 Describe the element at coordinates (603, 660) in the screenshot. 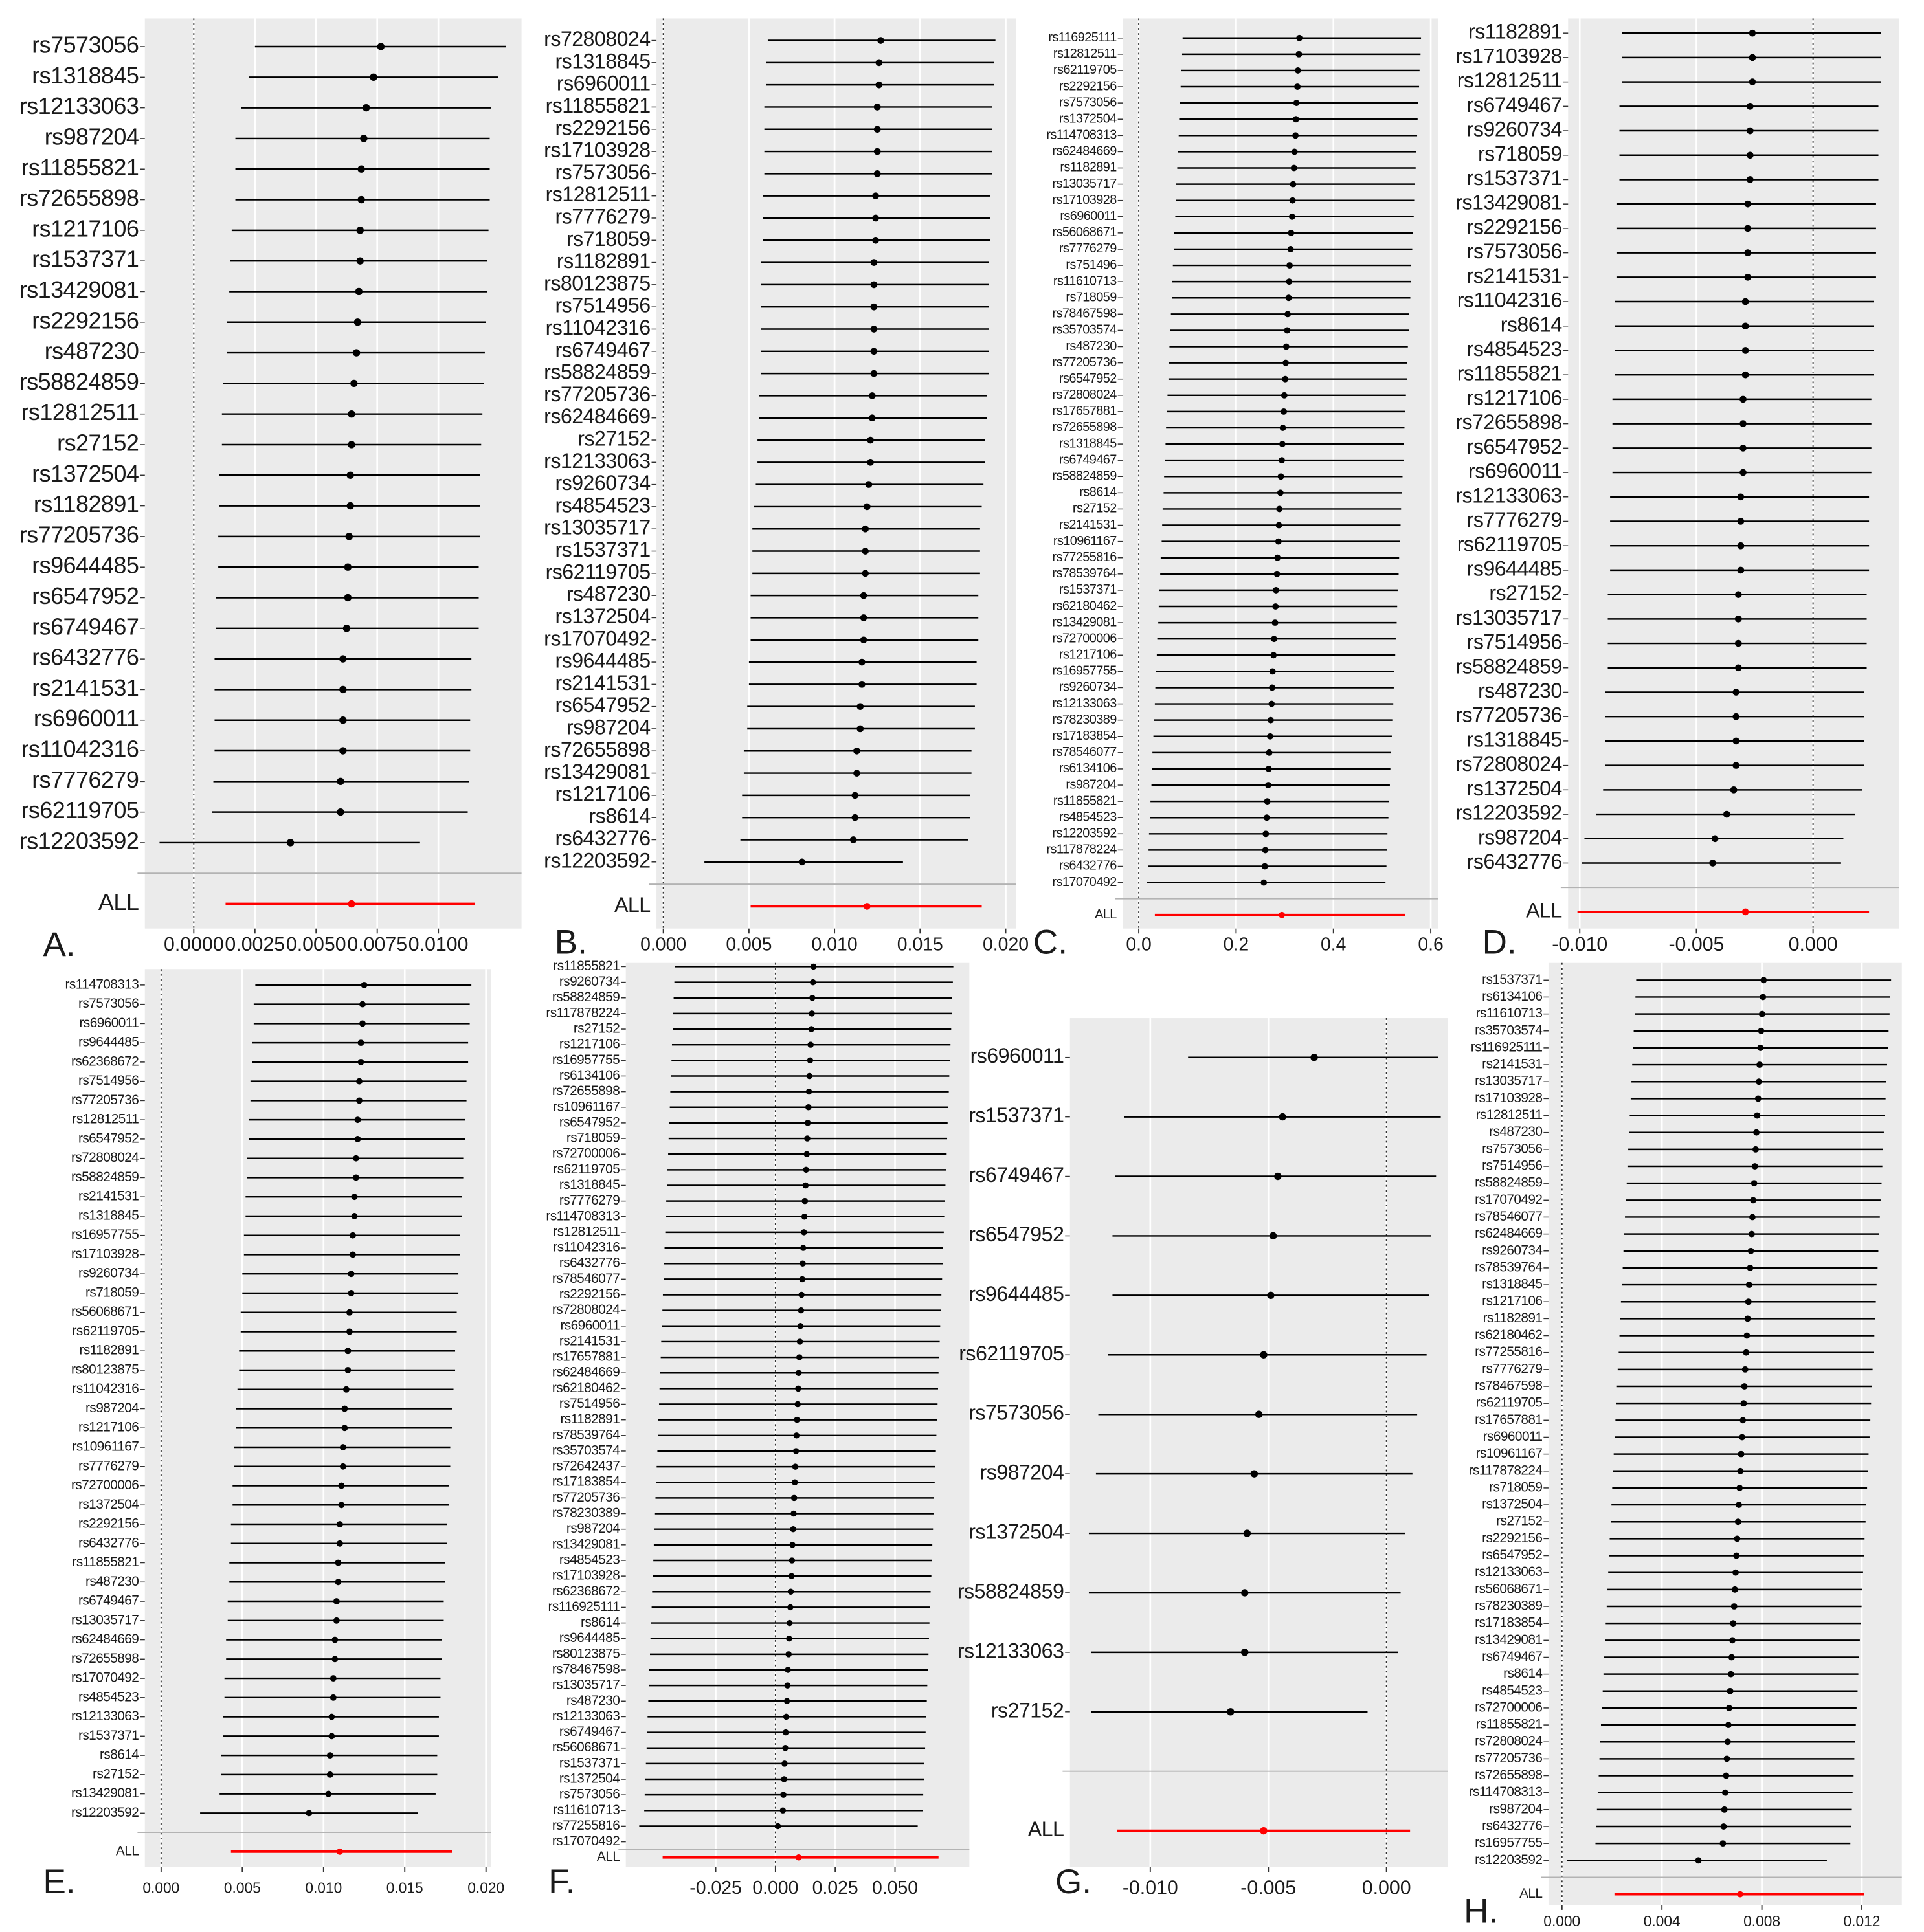

I see `snp-label: rs9644485` at that location.